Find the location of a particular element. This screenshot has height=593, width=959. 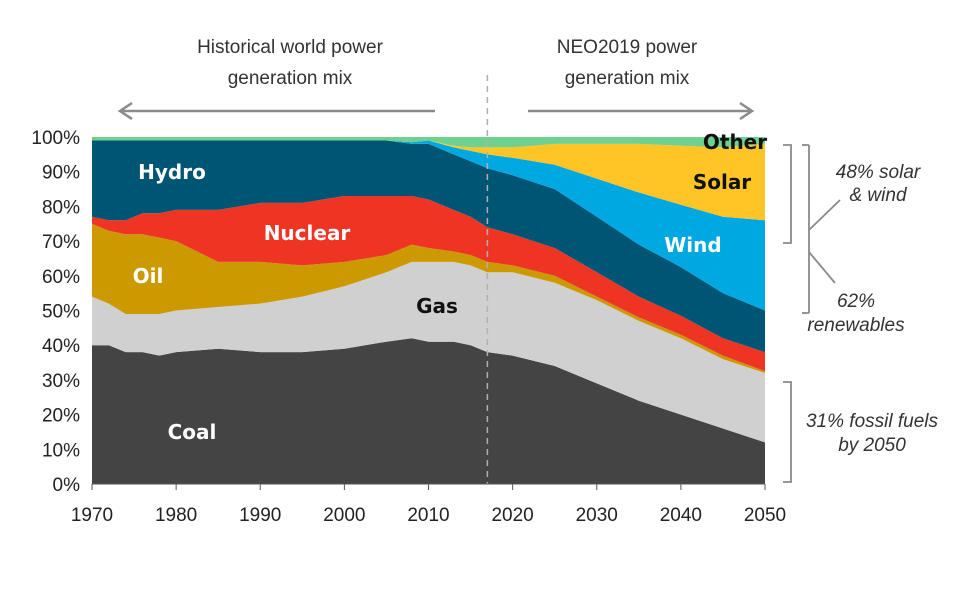

y-tick-label: 100% is located at coordinates (55, 138).